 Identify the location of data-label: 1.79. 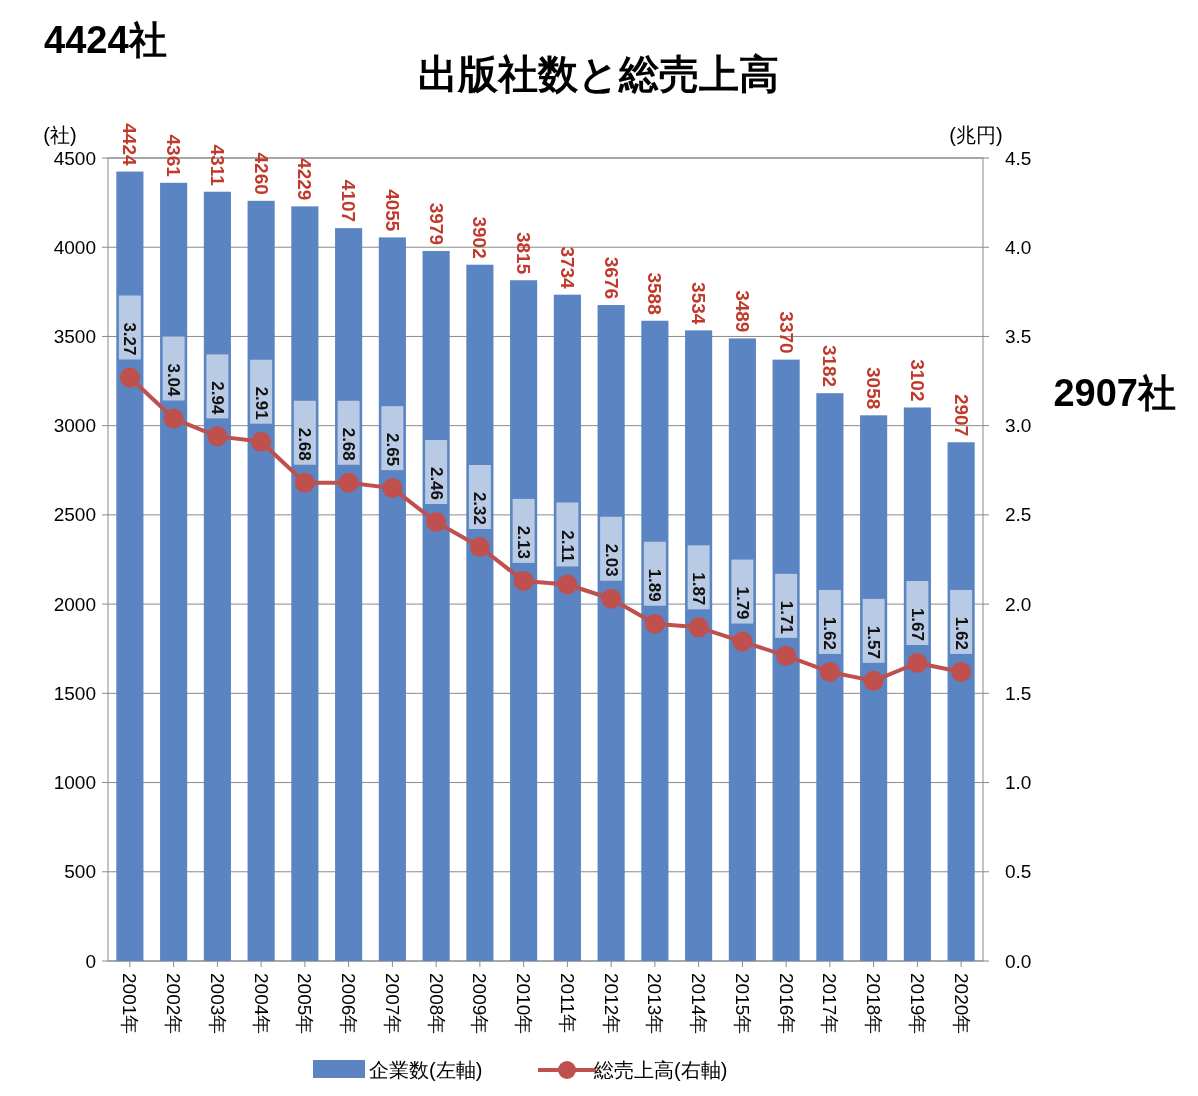
(742, 603).